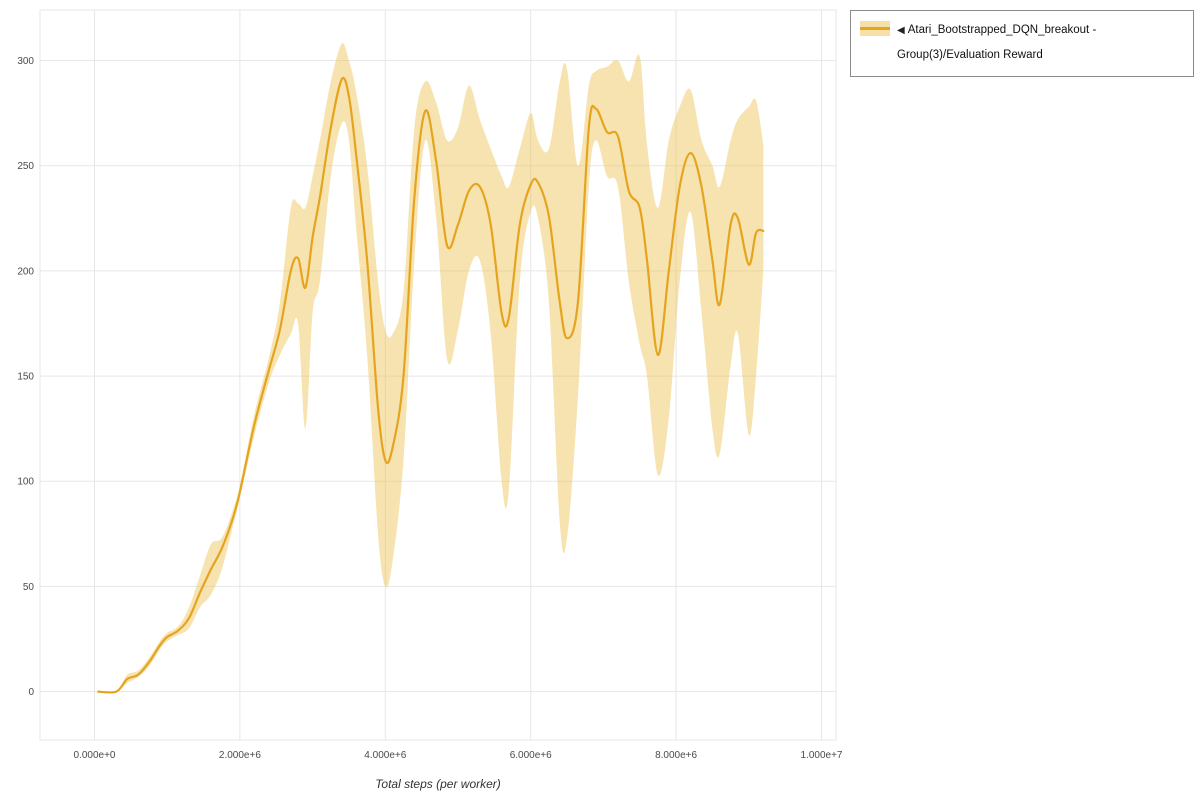  I want to click on svg-text: 4.000e+6, so click(385, 755).